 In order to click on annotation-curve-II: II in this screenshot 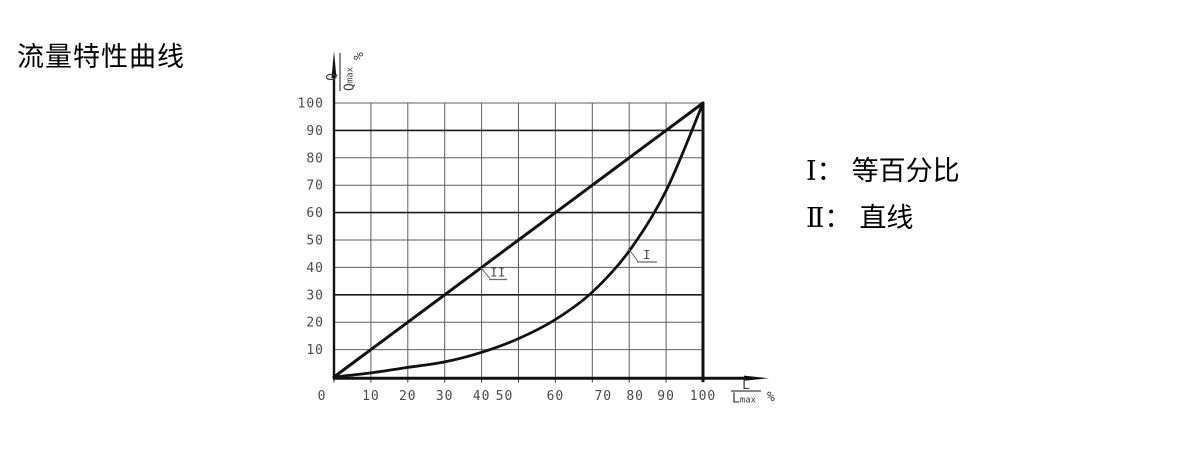, I will do `click(493, 273)`.